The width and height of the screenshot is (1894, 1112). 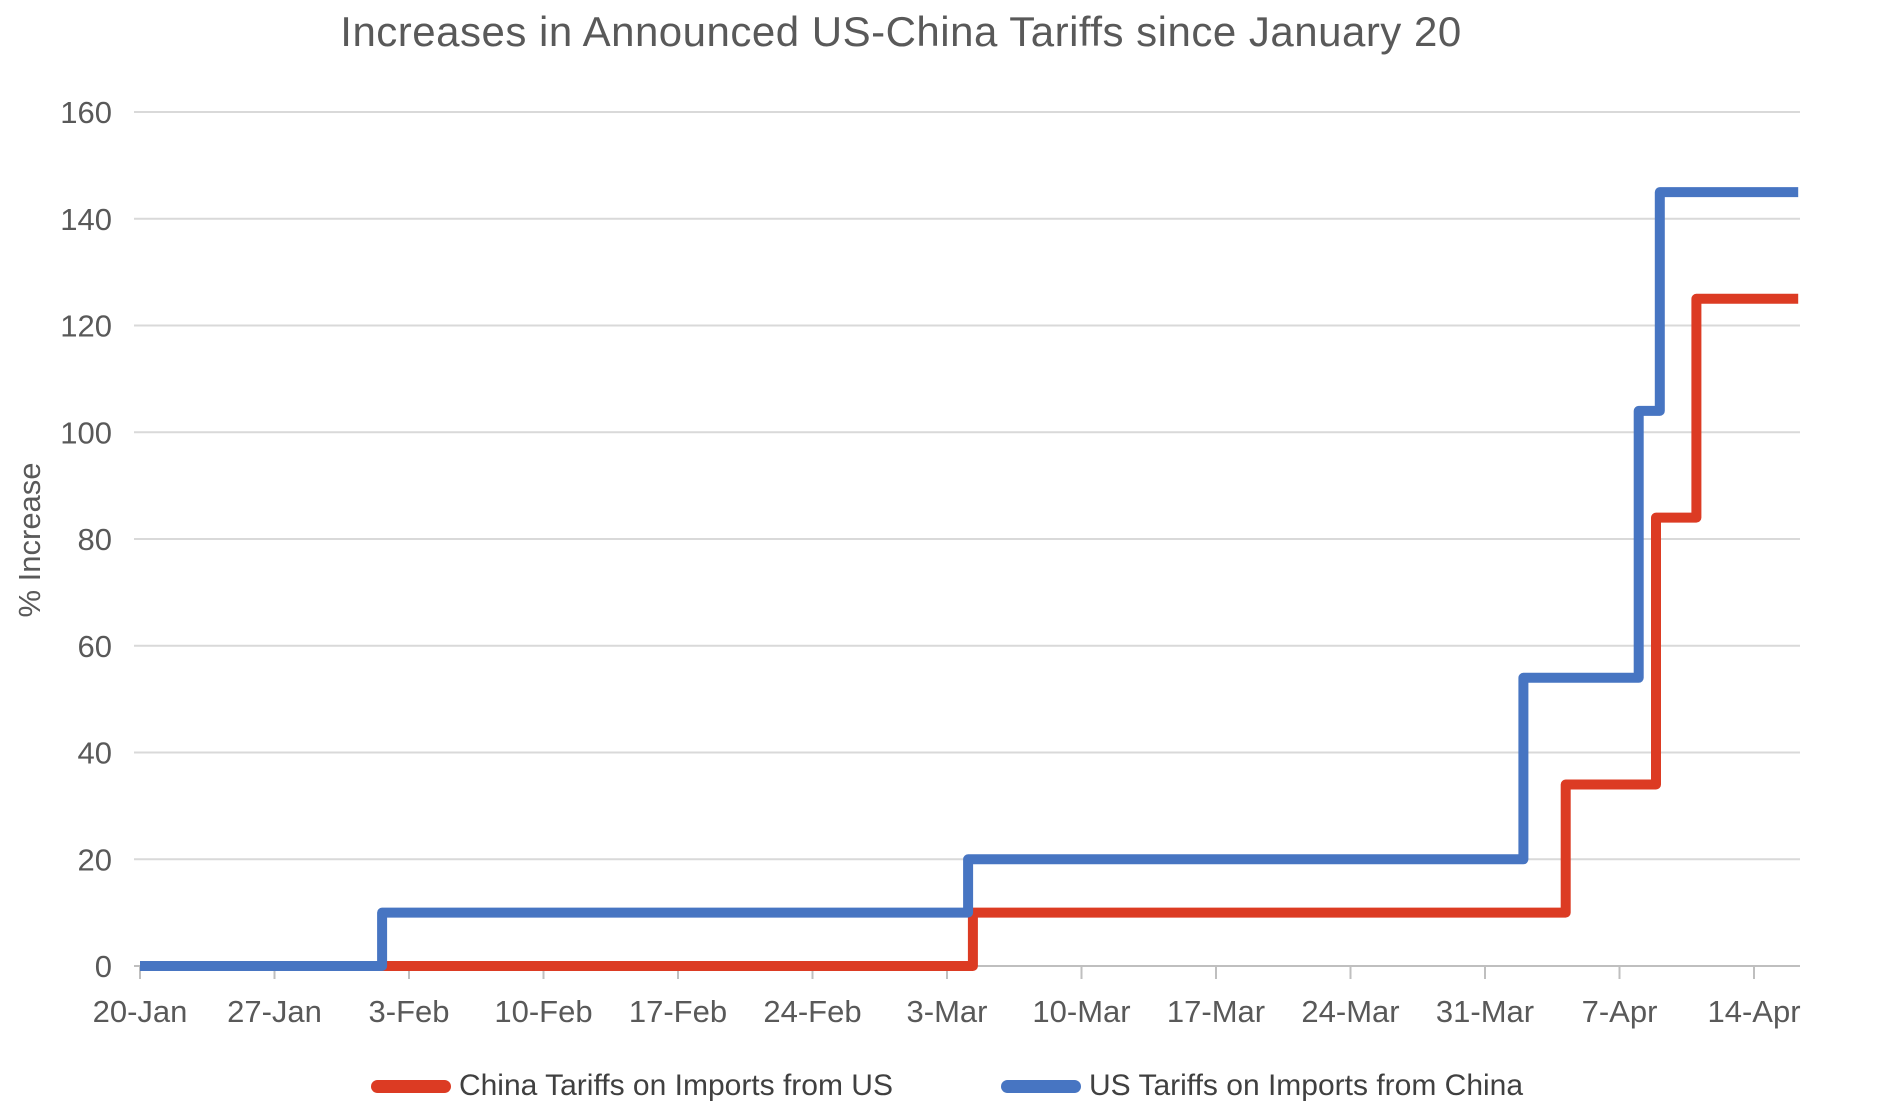 What do you see at coordinates (95, 859) in the screenshot?
I see `y-tick-label: 20` at bounding box center [95, 859].